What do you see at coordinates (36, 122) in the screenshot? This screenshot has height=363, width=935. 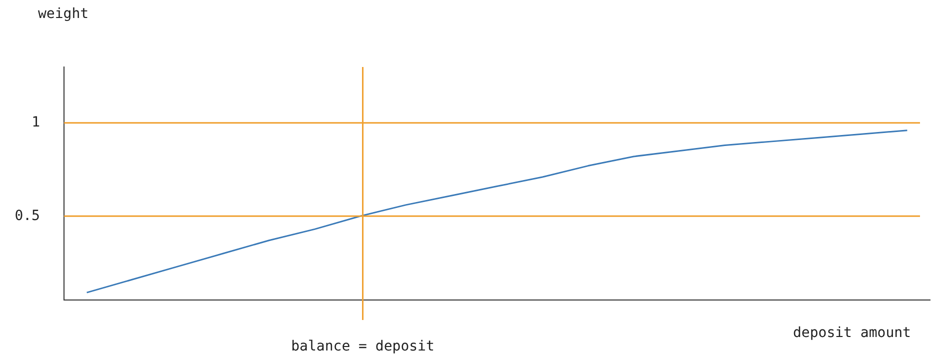 I see `y-tick-label: 1` at bounding box center [36, 122].